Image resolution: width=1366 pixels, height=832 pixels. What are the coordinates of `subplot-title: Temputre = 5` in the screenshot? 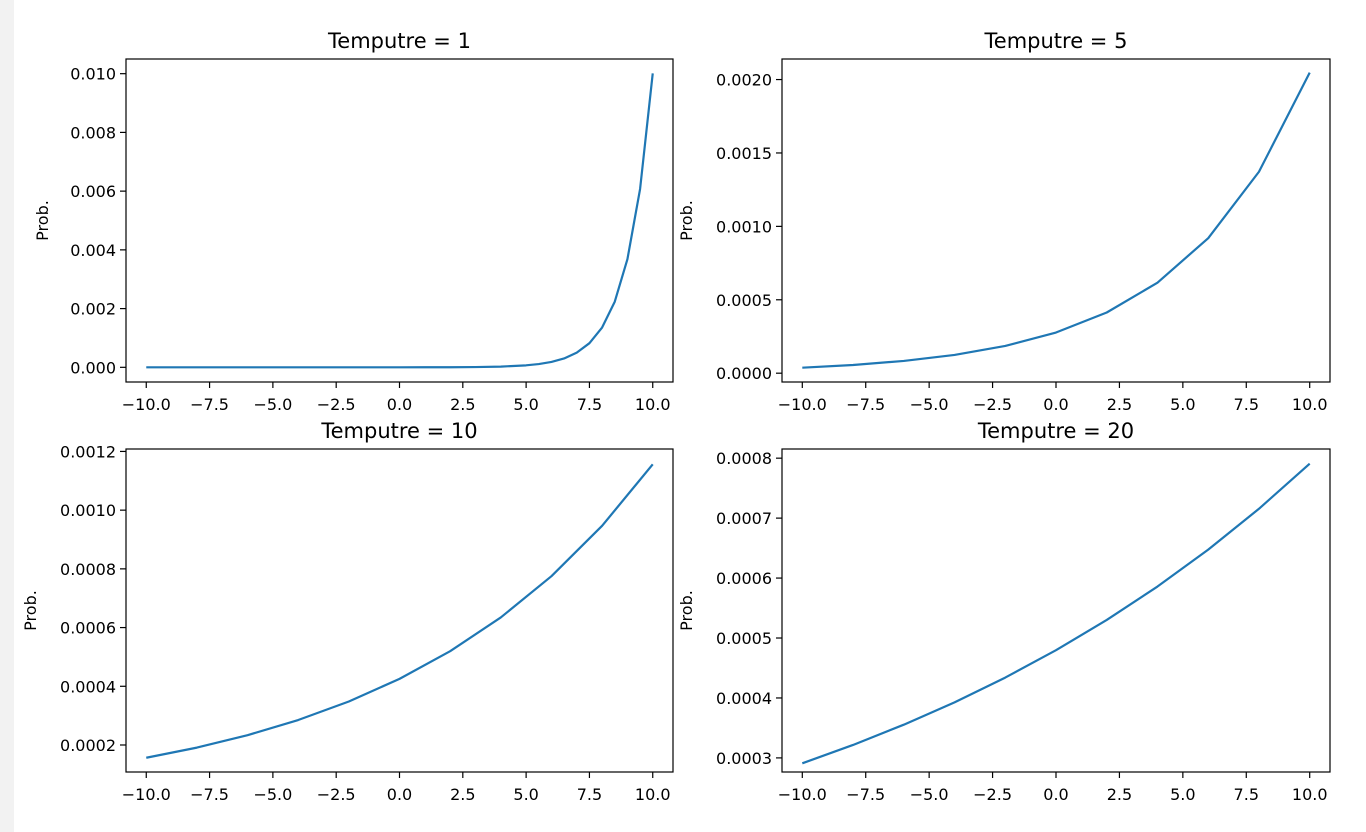 It's located at (1056, 41).